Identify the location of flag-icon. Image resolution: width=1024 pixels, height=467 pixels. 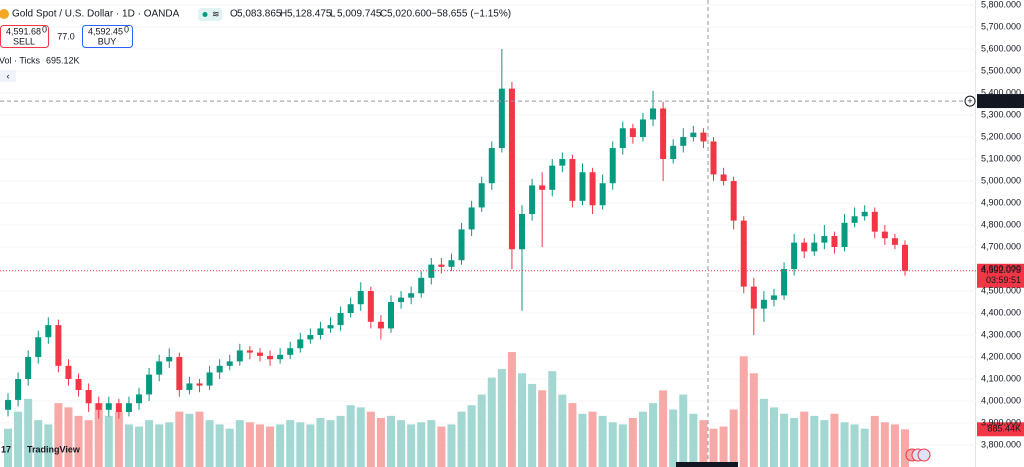
(924, 455).